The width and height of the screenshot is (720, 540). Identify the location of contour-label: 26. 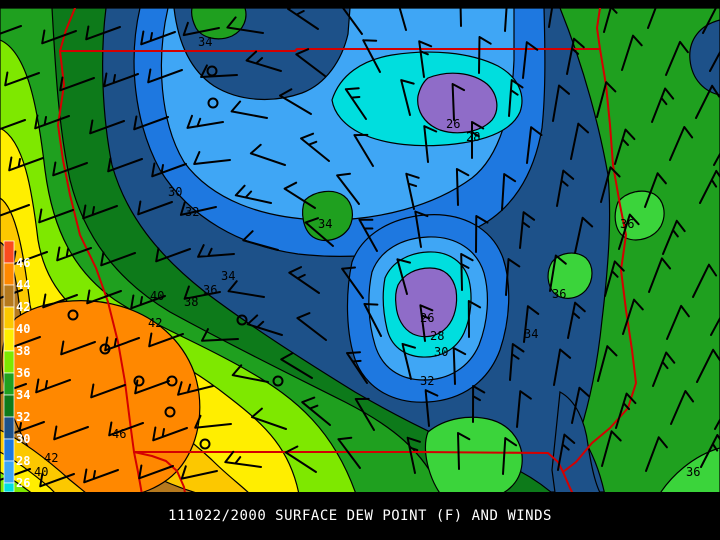
(427, 318).